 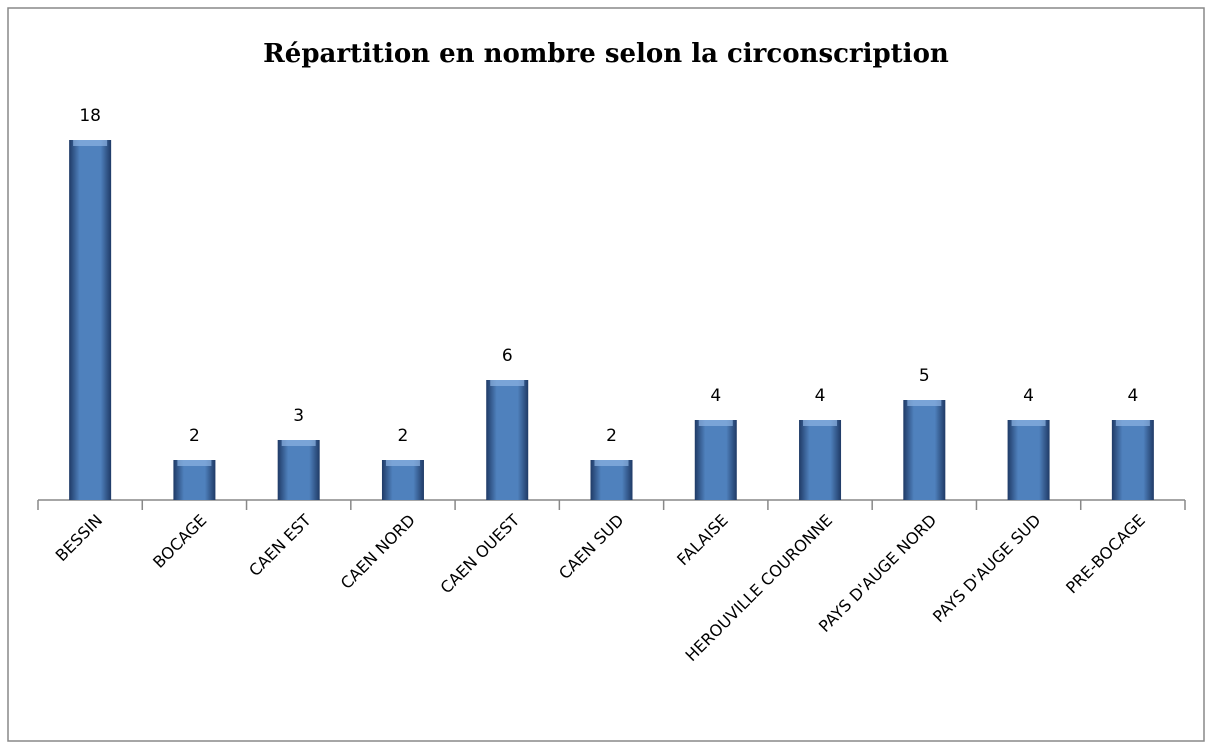 I want to click on data-label: 3, so click(x=298, y=416).